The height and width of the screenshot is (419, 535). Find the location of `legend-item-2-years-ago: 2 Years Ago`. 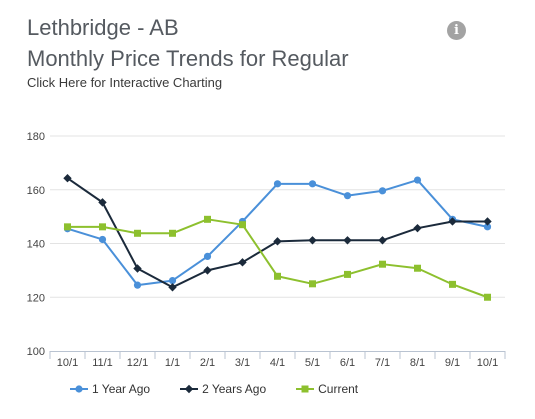

legend-item-2-years-ago: 2 Years Ago is located at coordinates (223, 389).